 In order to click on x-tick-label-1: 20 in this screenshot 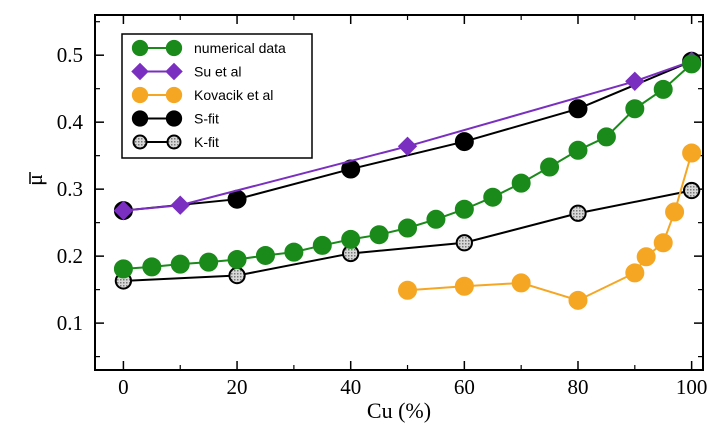, I will do `click(237, 387)`.